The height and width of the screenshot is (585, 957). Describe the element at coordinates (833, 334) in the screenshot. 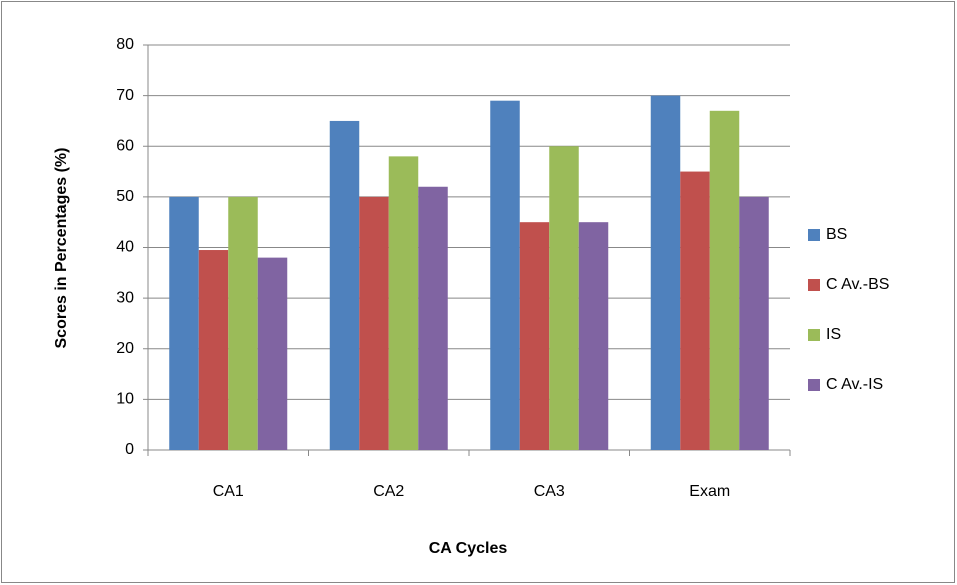

I see `legend-label: IS` at that location.